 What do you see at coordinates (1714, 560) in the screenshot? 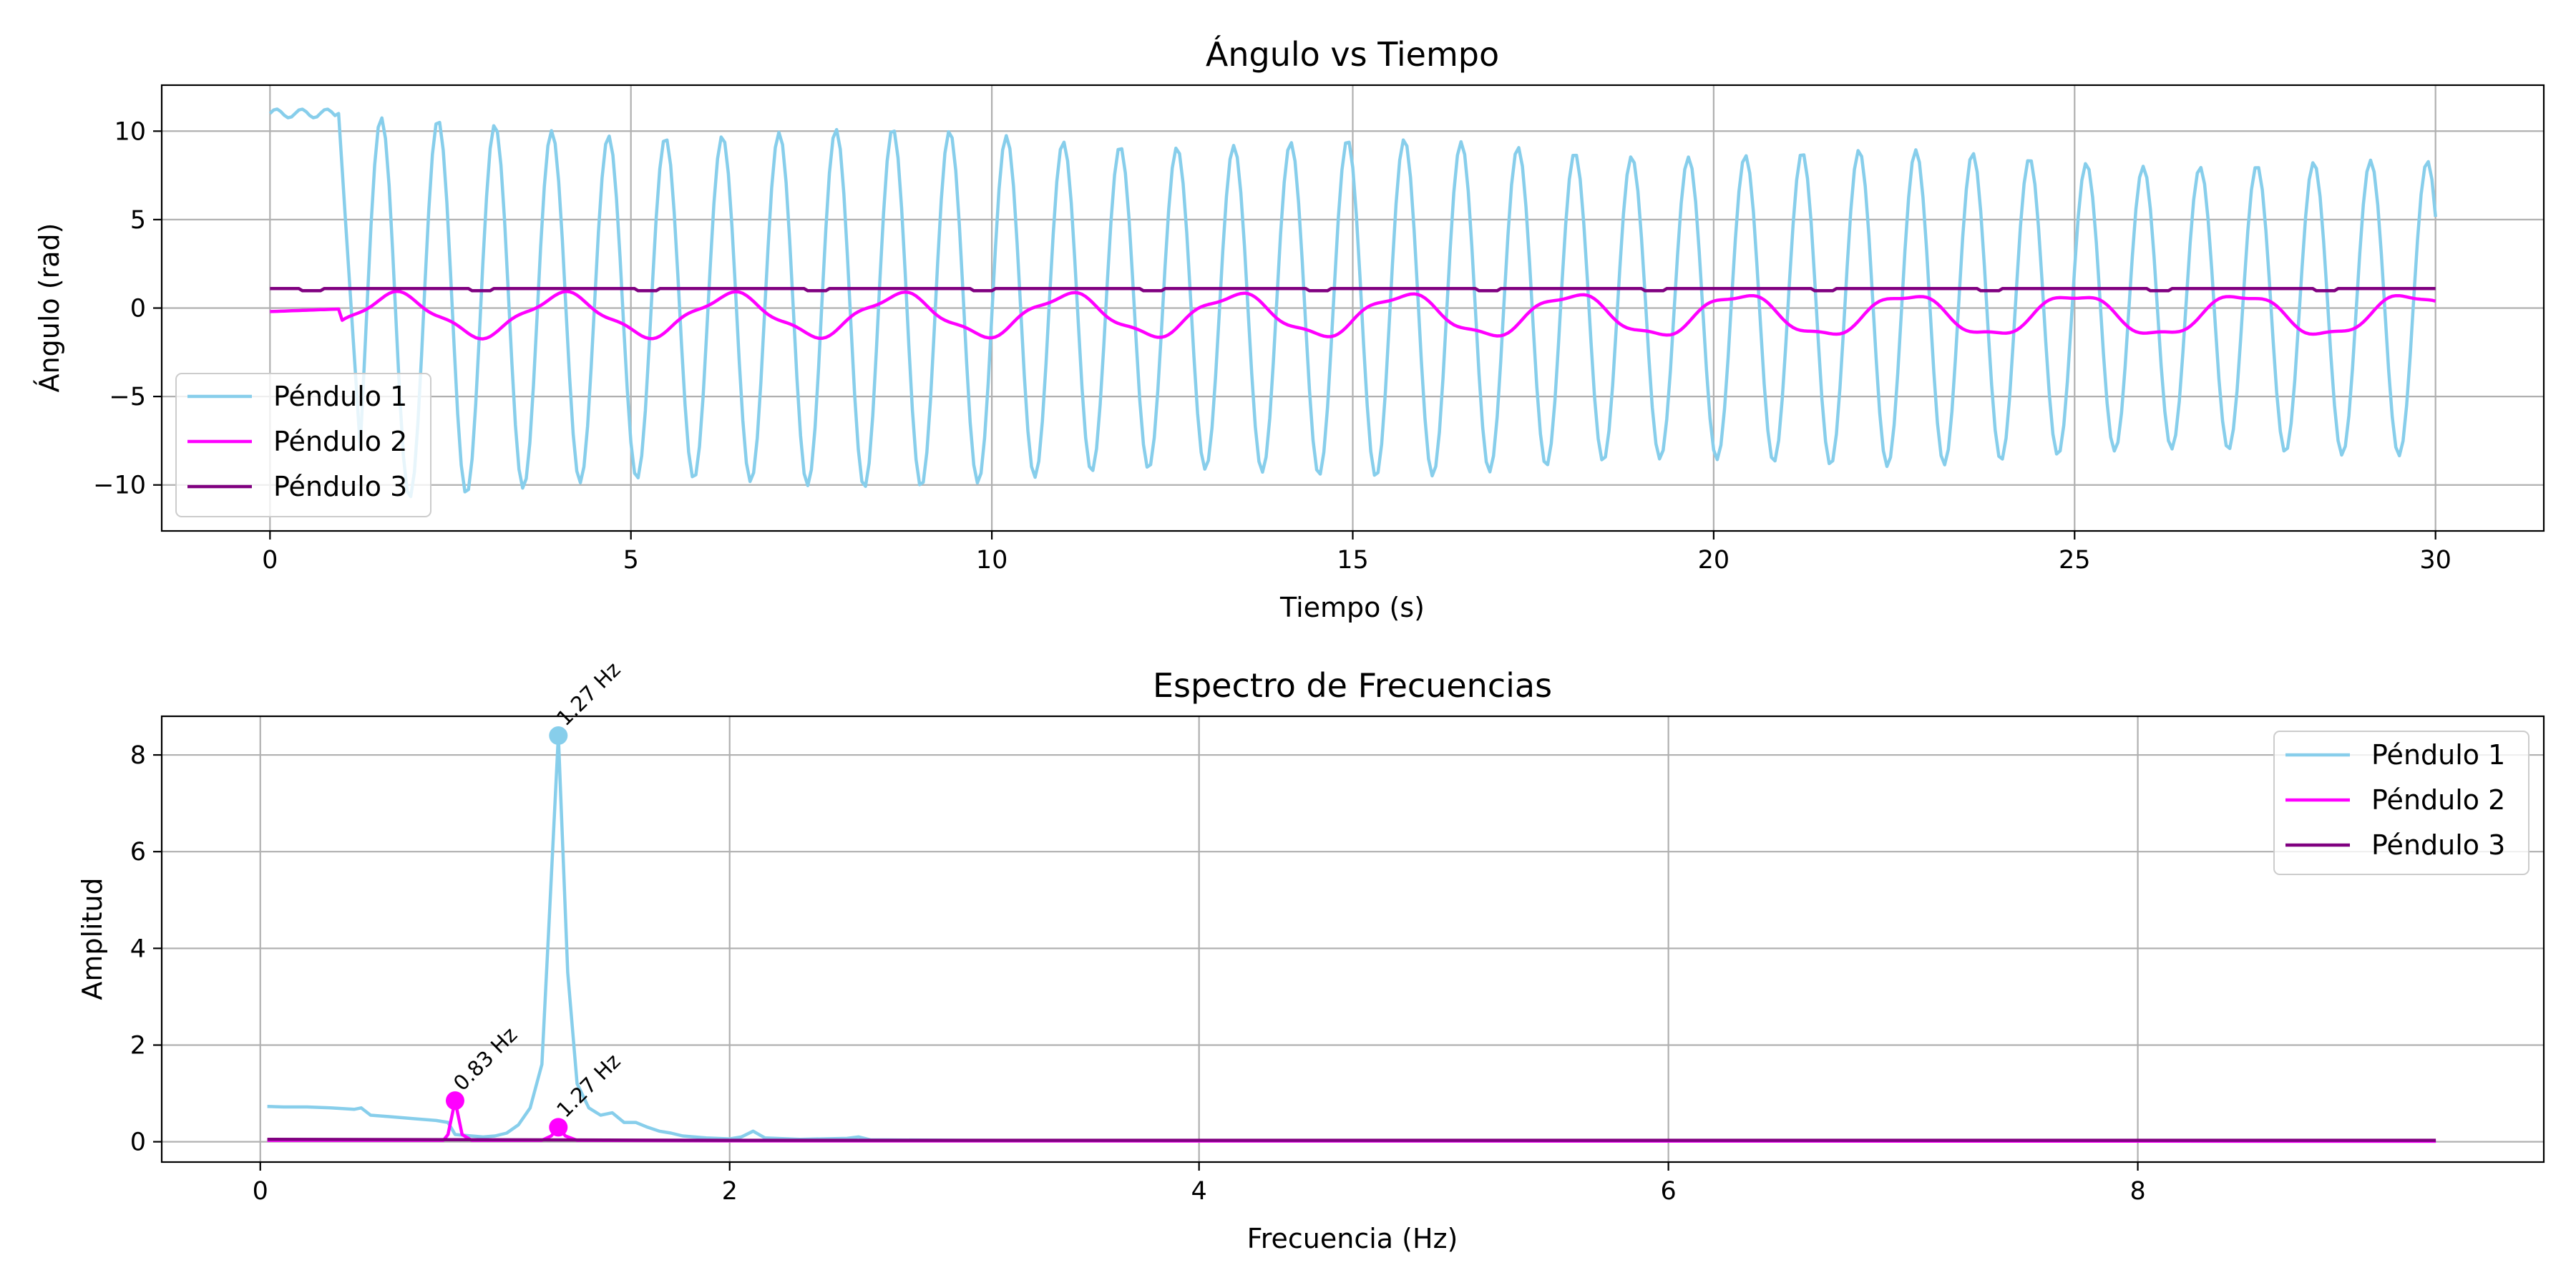
I see `time-plot-xtick-label: 20` at bounding box center [1714, 560].